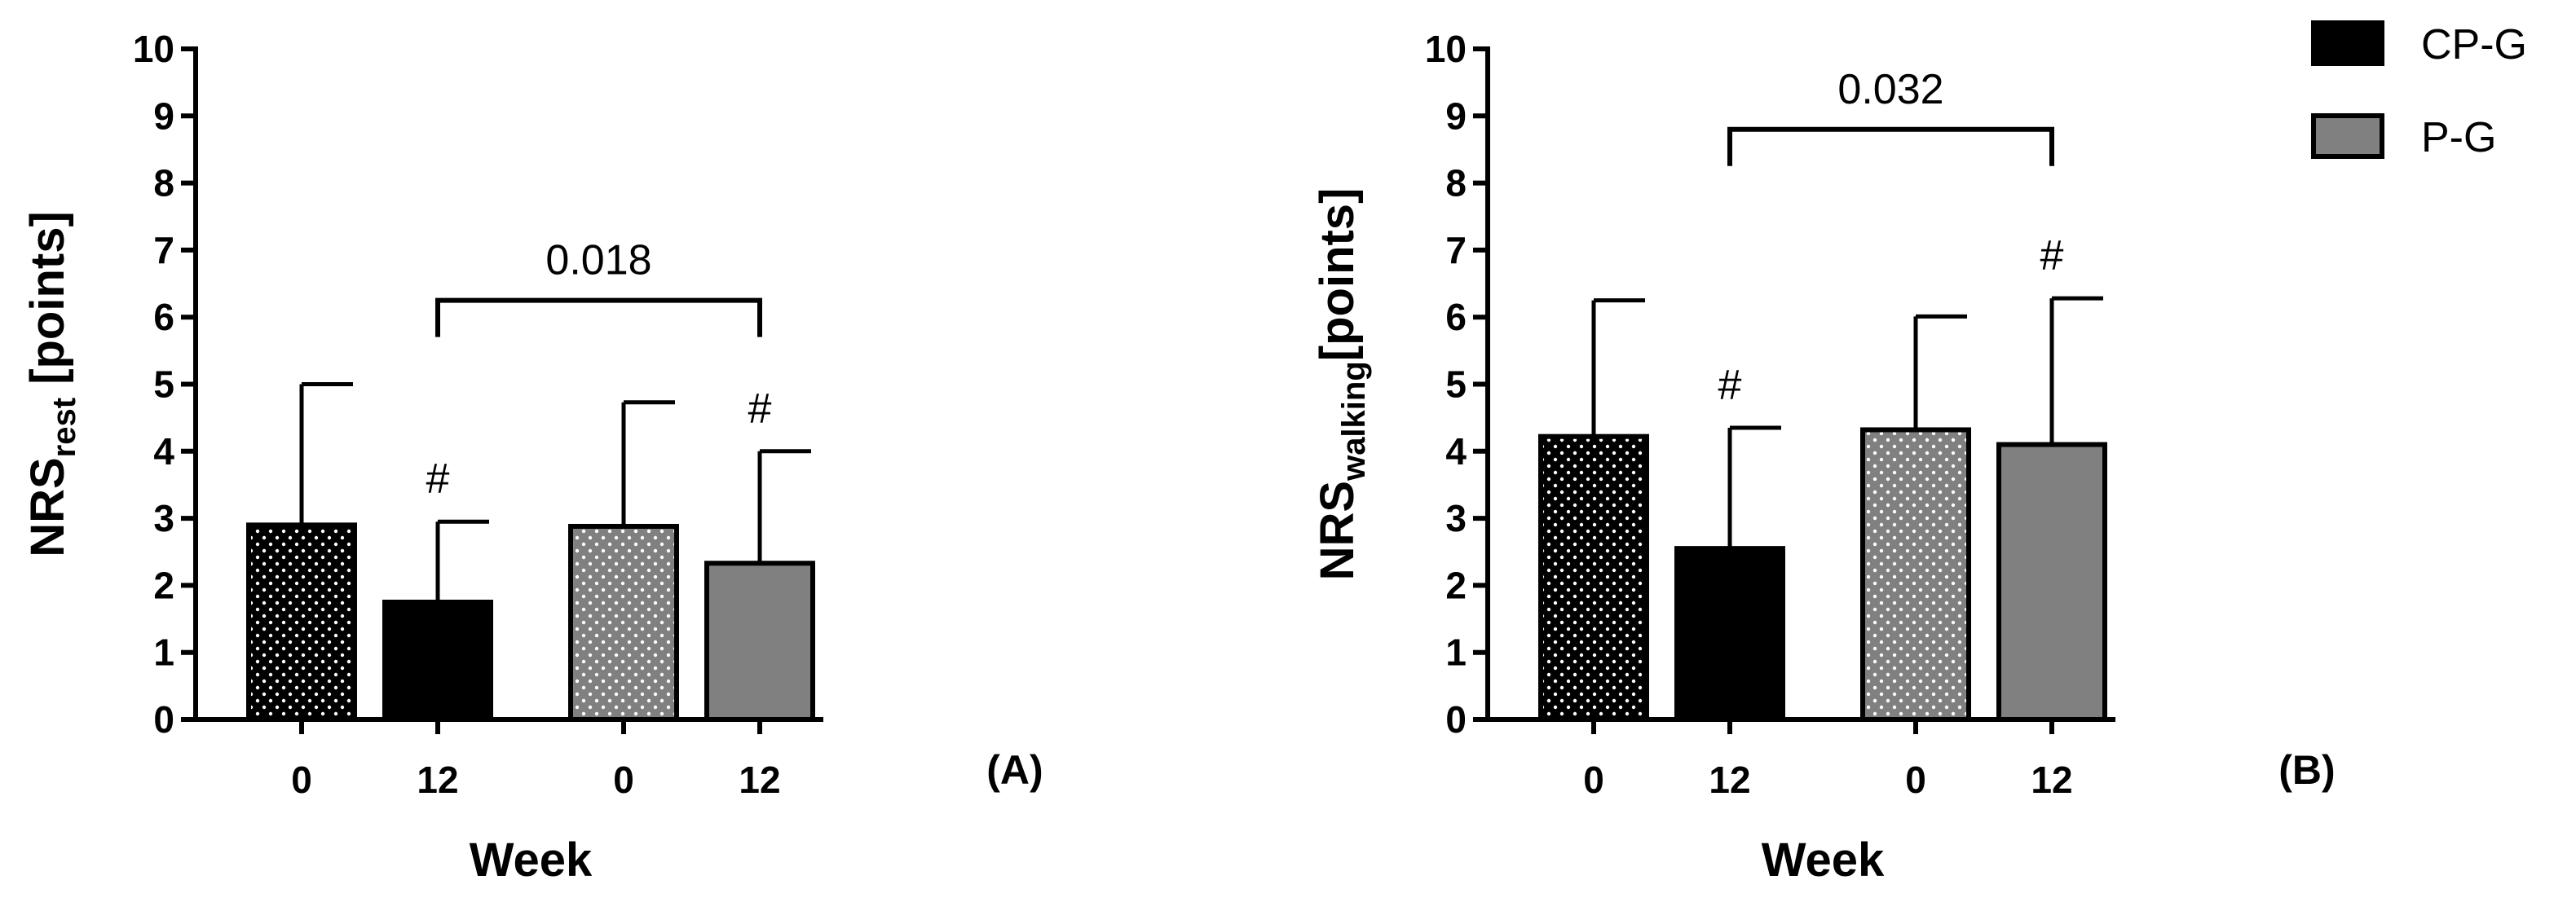 The height and width of the screenshot is (902, 2576). What do you see at coordinates (1890, 89) in the screenshot?
I see `p-value-label: 0.032` at bounding box center [1890, 89].